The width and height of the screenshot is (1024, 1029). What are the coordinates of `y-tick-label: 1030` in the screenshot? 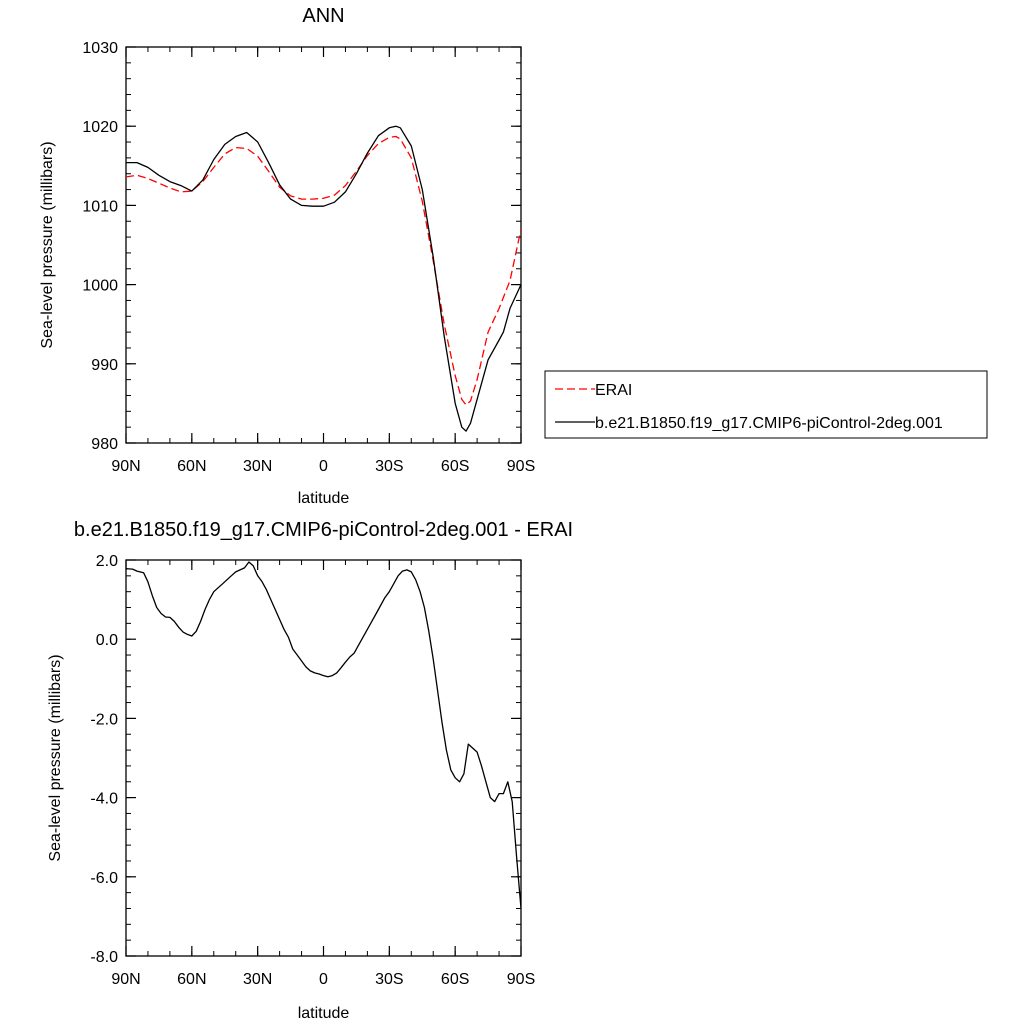 It's located at (100, 48).